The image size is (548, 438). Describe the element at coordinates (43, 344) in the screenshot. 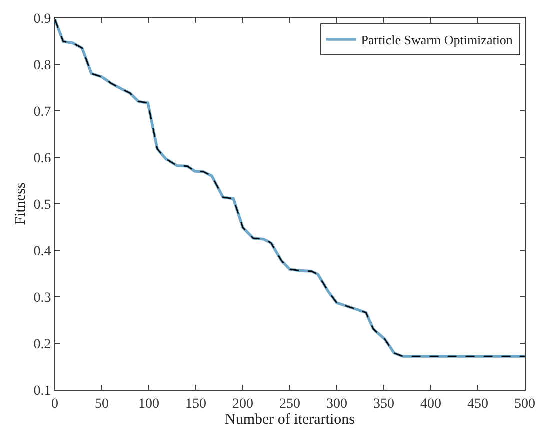

I see `y-tick-label: 0.2` at that location.